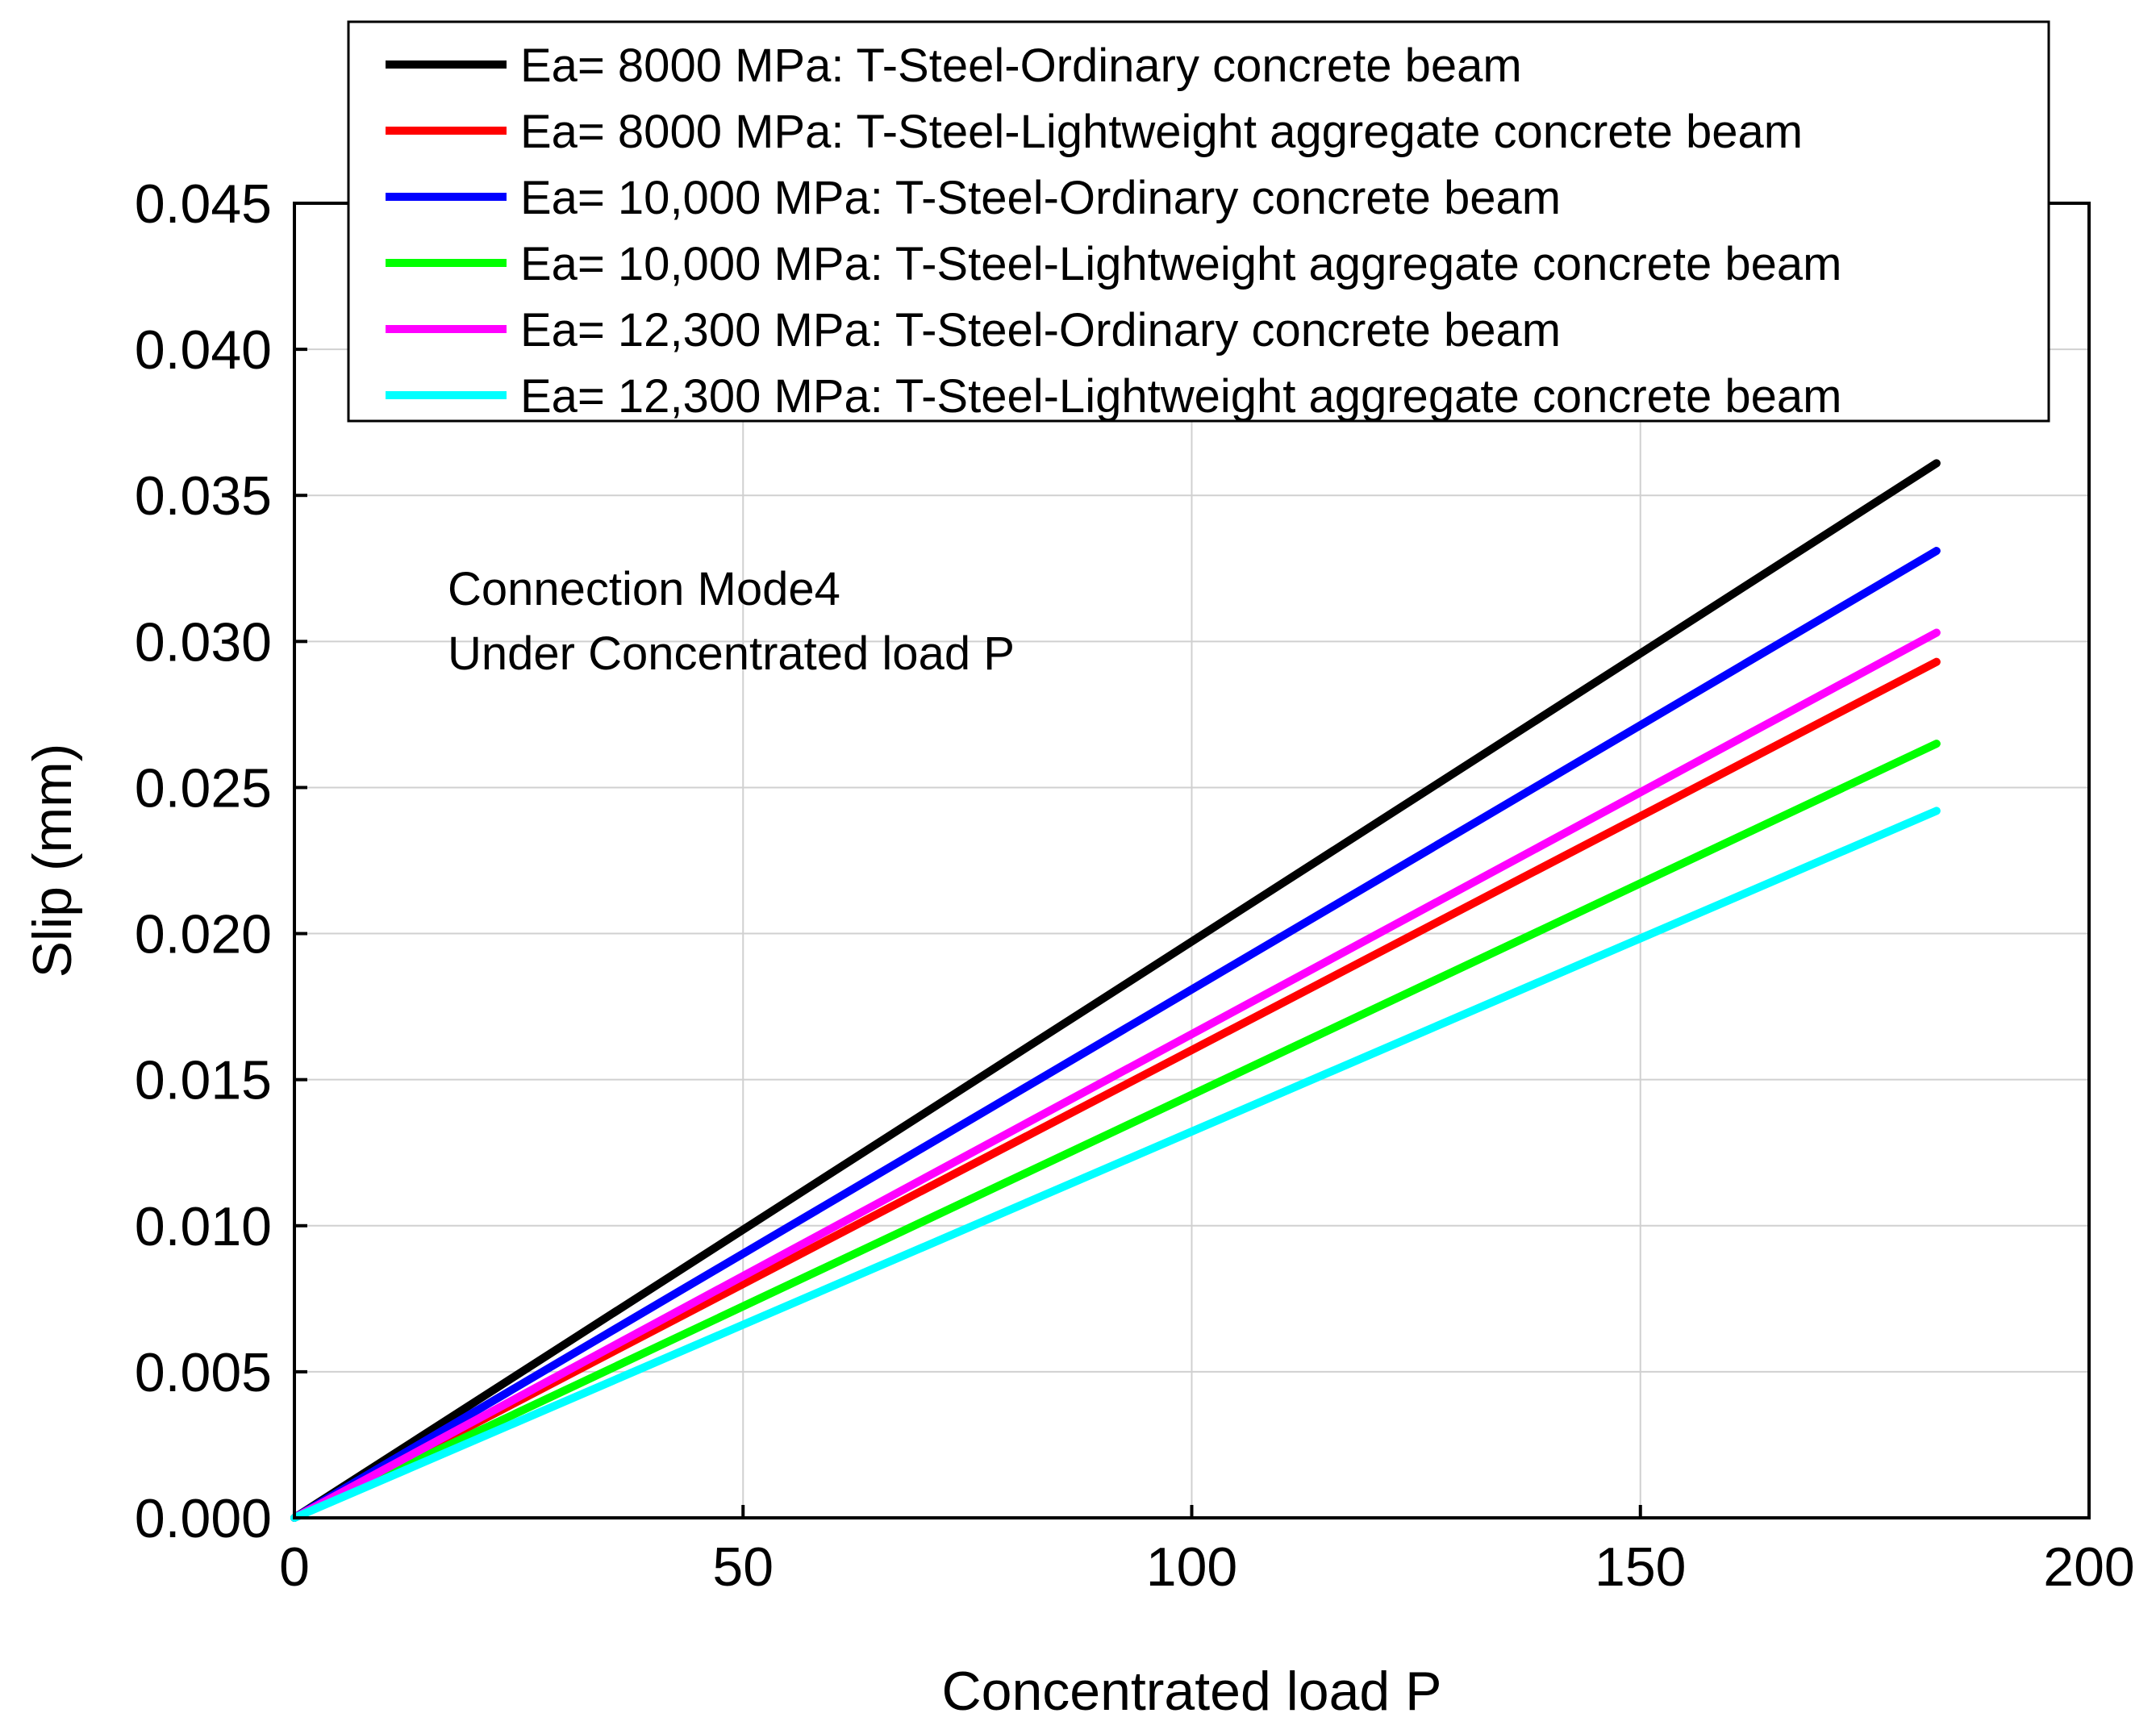  I want to click on x-tick-label: 100, so click(1191, 1567).